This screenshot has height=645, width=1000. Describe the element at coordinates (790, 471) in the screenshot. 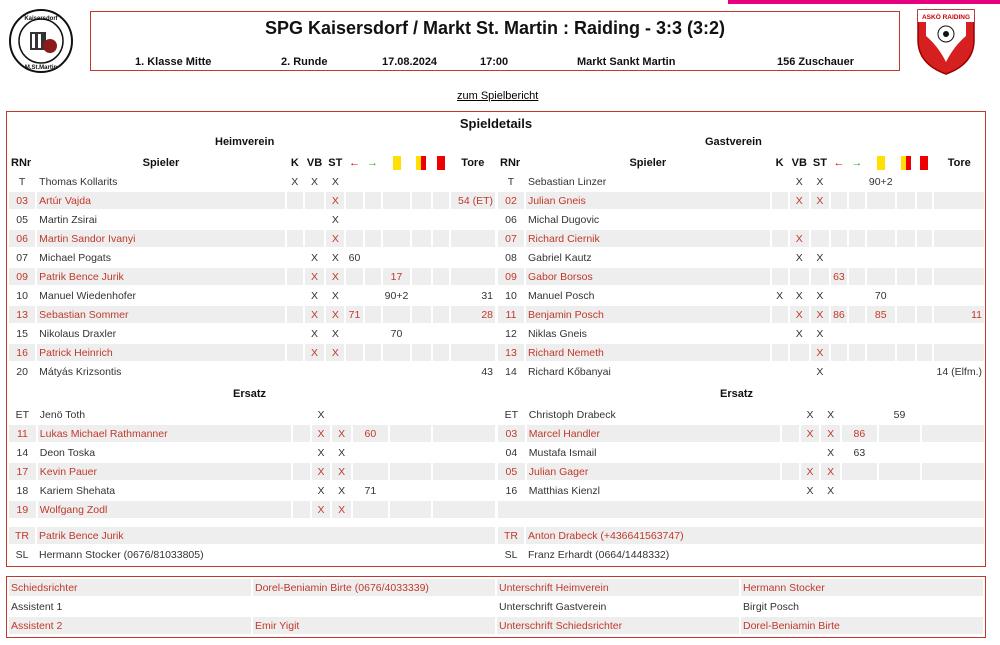

I see `spacer` at that location.